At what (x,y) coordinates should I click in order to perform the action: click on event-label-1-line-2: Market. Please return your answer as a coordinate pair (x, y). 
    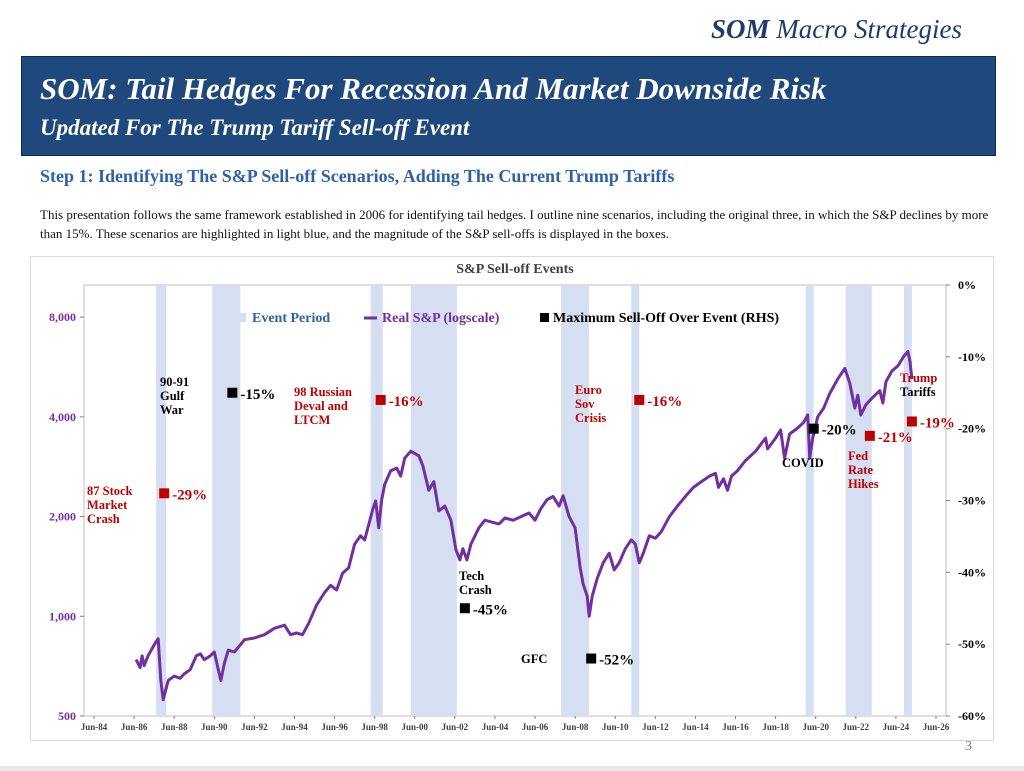
    Looking at the image, I should click on (107, 505).